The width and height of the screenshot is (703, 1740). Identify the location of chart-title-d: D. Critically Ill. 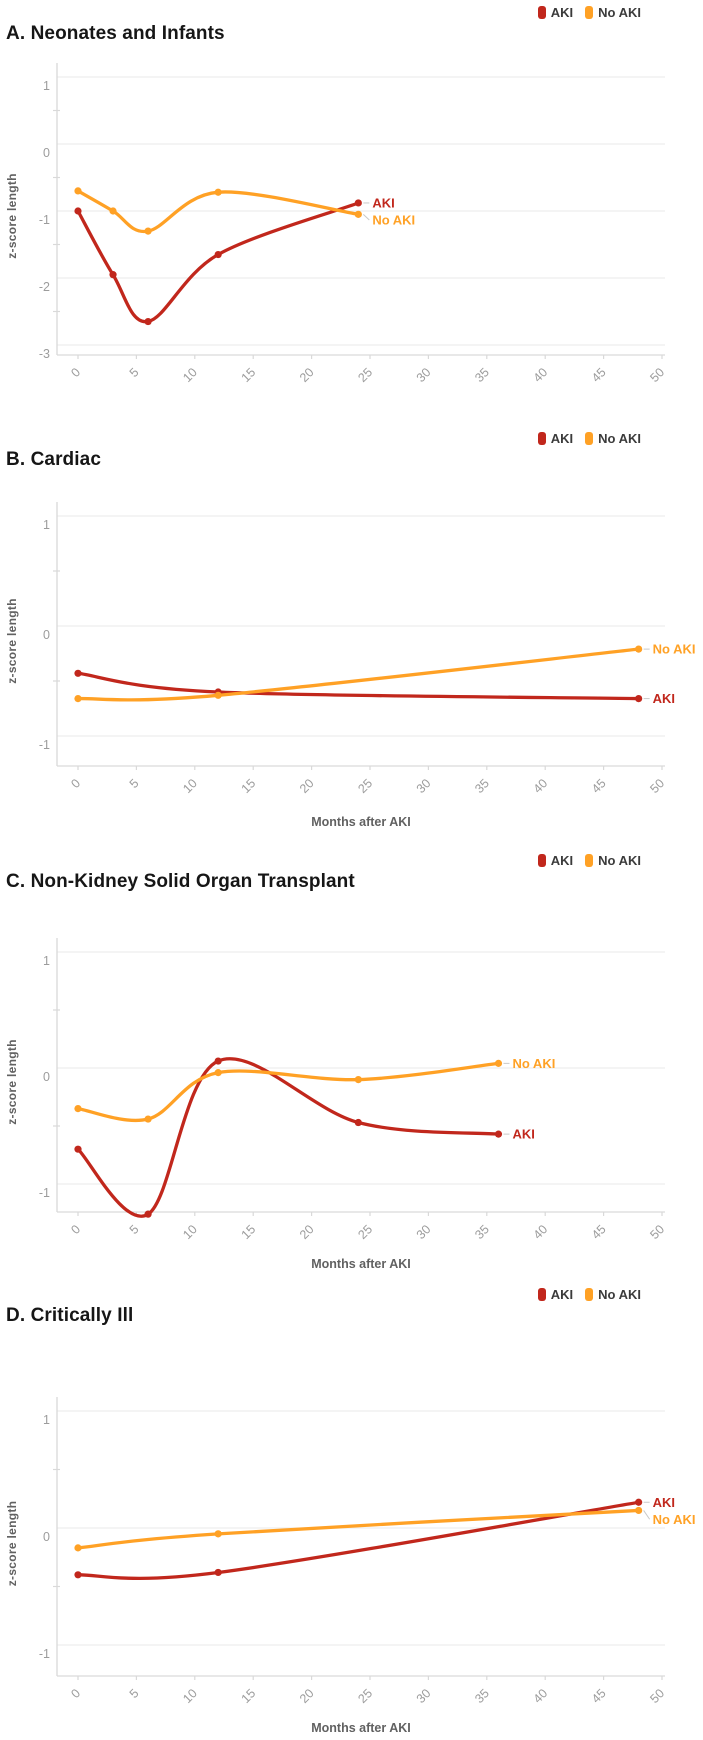
(70, 1315).